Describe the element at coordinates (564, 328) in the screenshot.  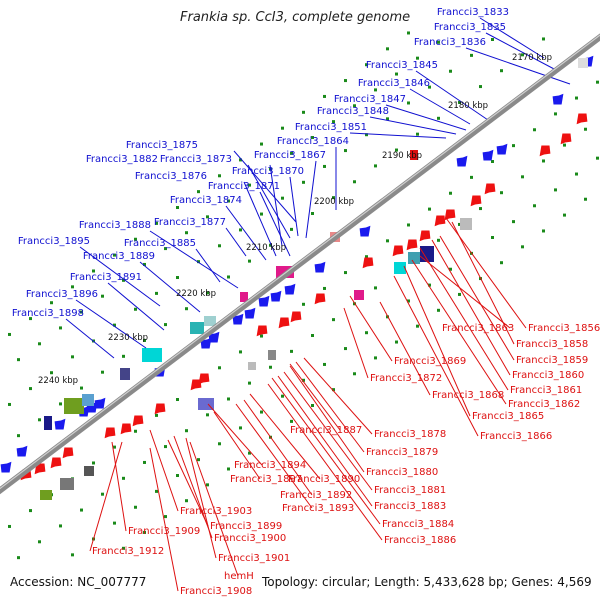
I see `gene-label: Francci3_1856` at that location.